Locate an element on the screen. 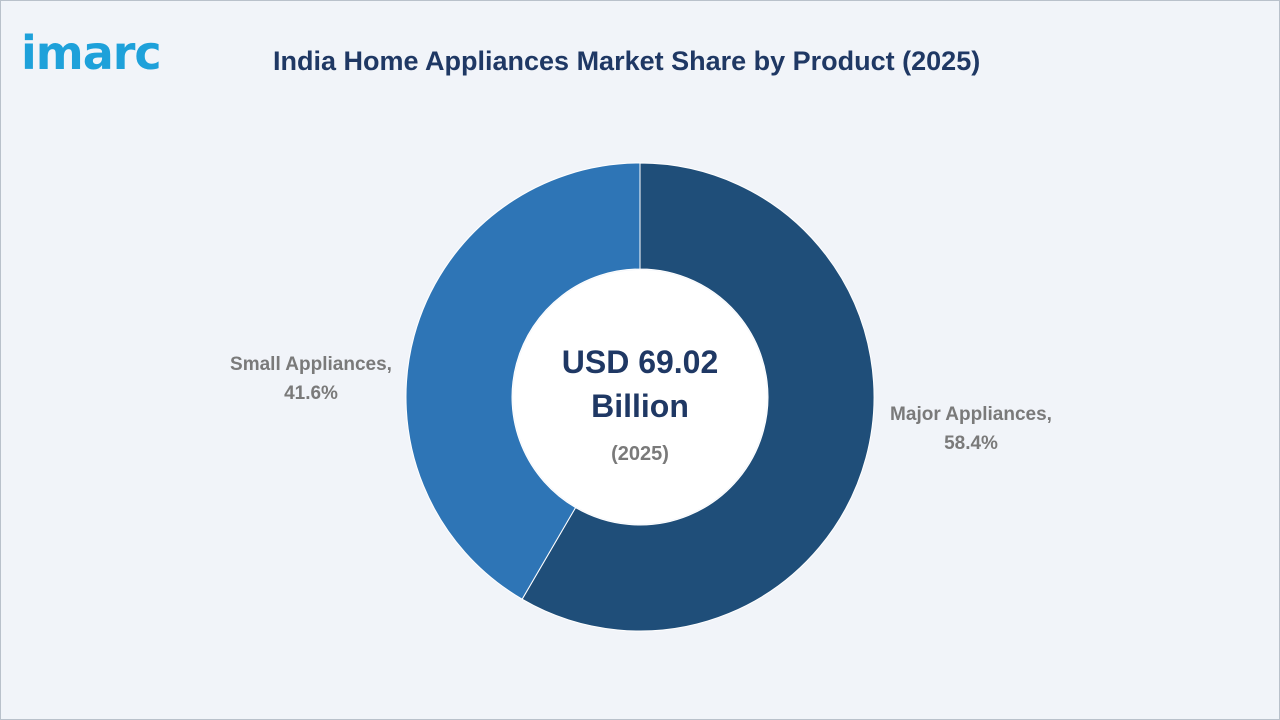  slice-label-0: Major Appliances, 58.4% is located at coordinates (971, 429).